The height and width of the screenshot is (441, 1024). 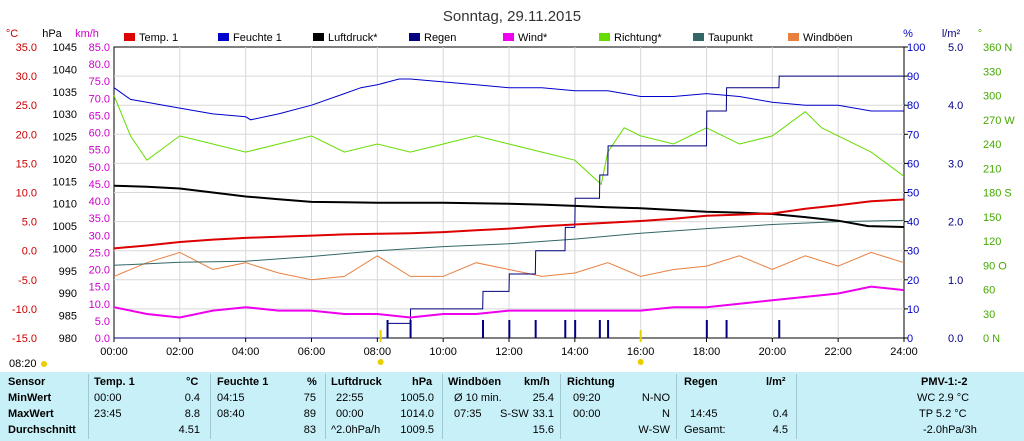 What do you see at coordinates (68, 339) in the screenshot?
I see `left-axis-1-tick-label: 980` at bounding box center [68, 339].